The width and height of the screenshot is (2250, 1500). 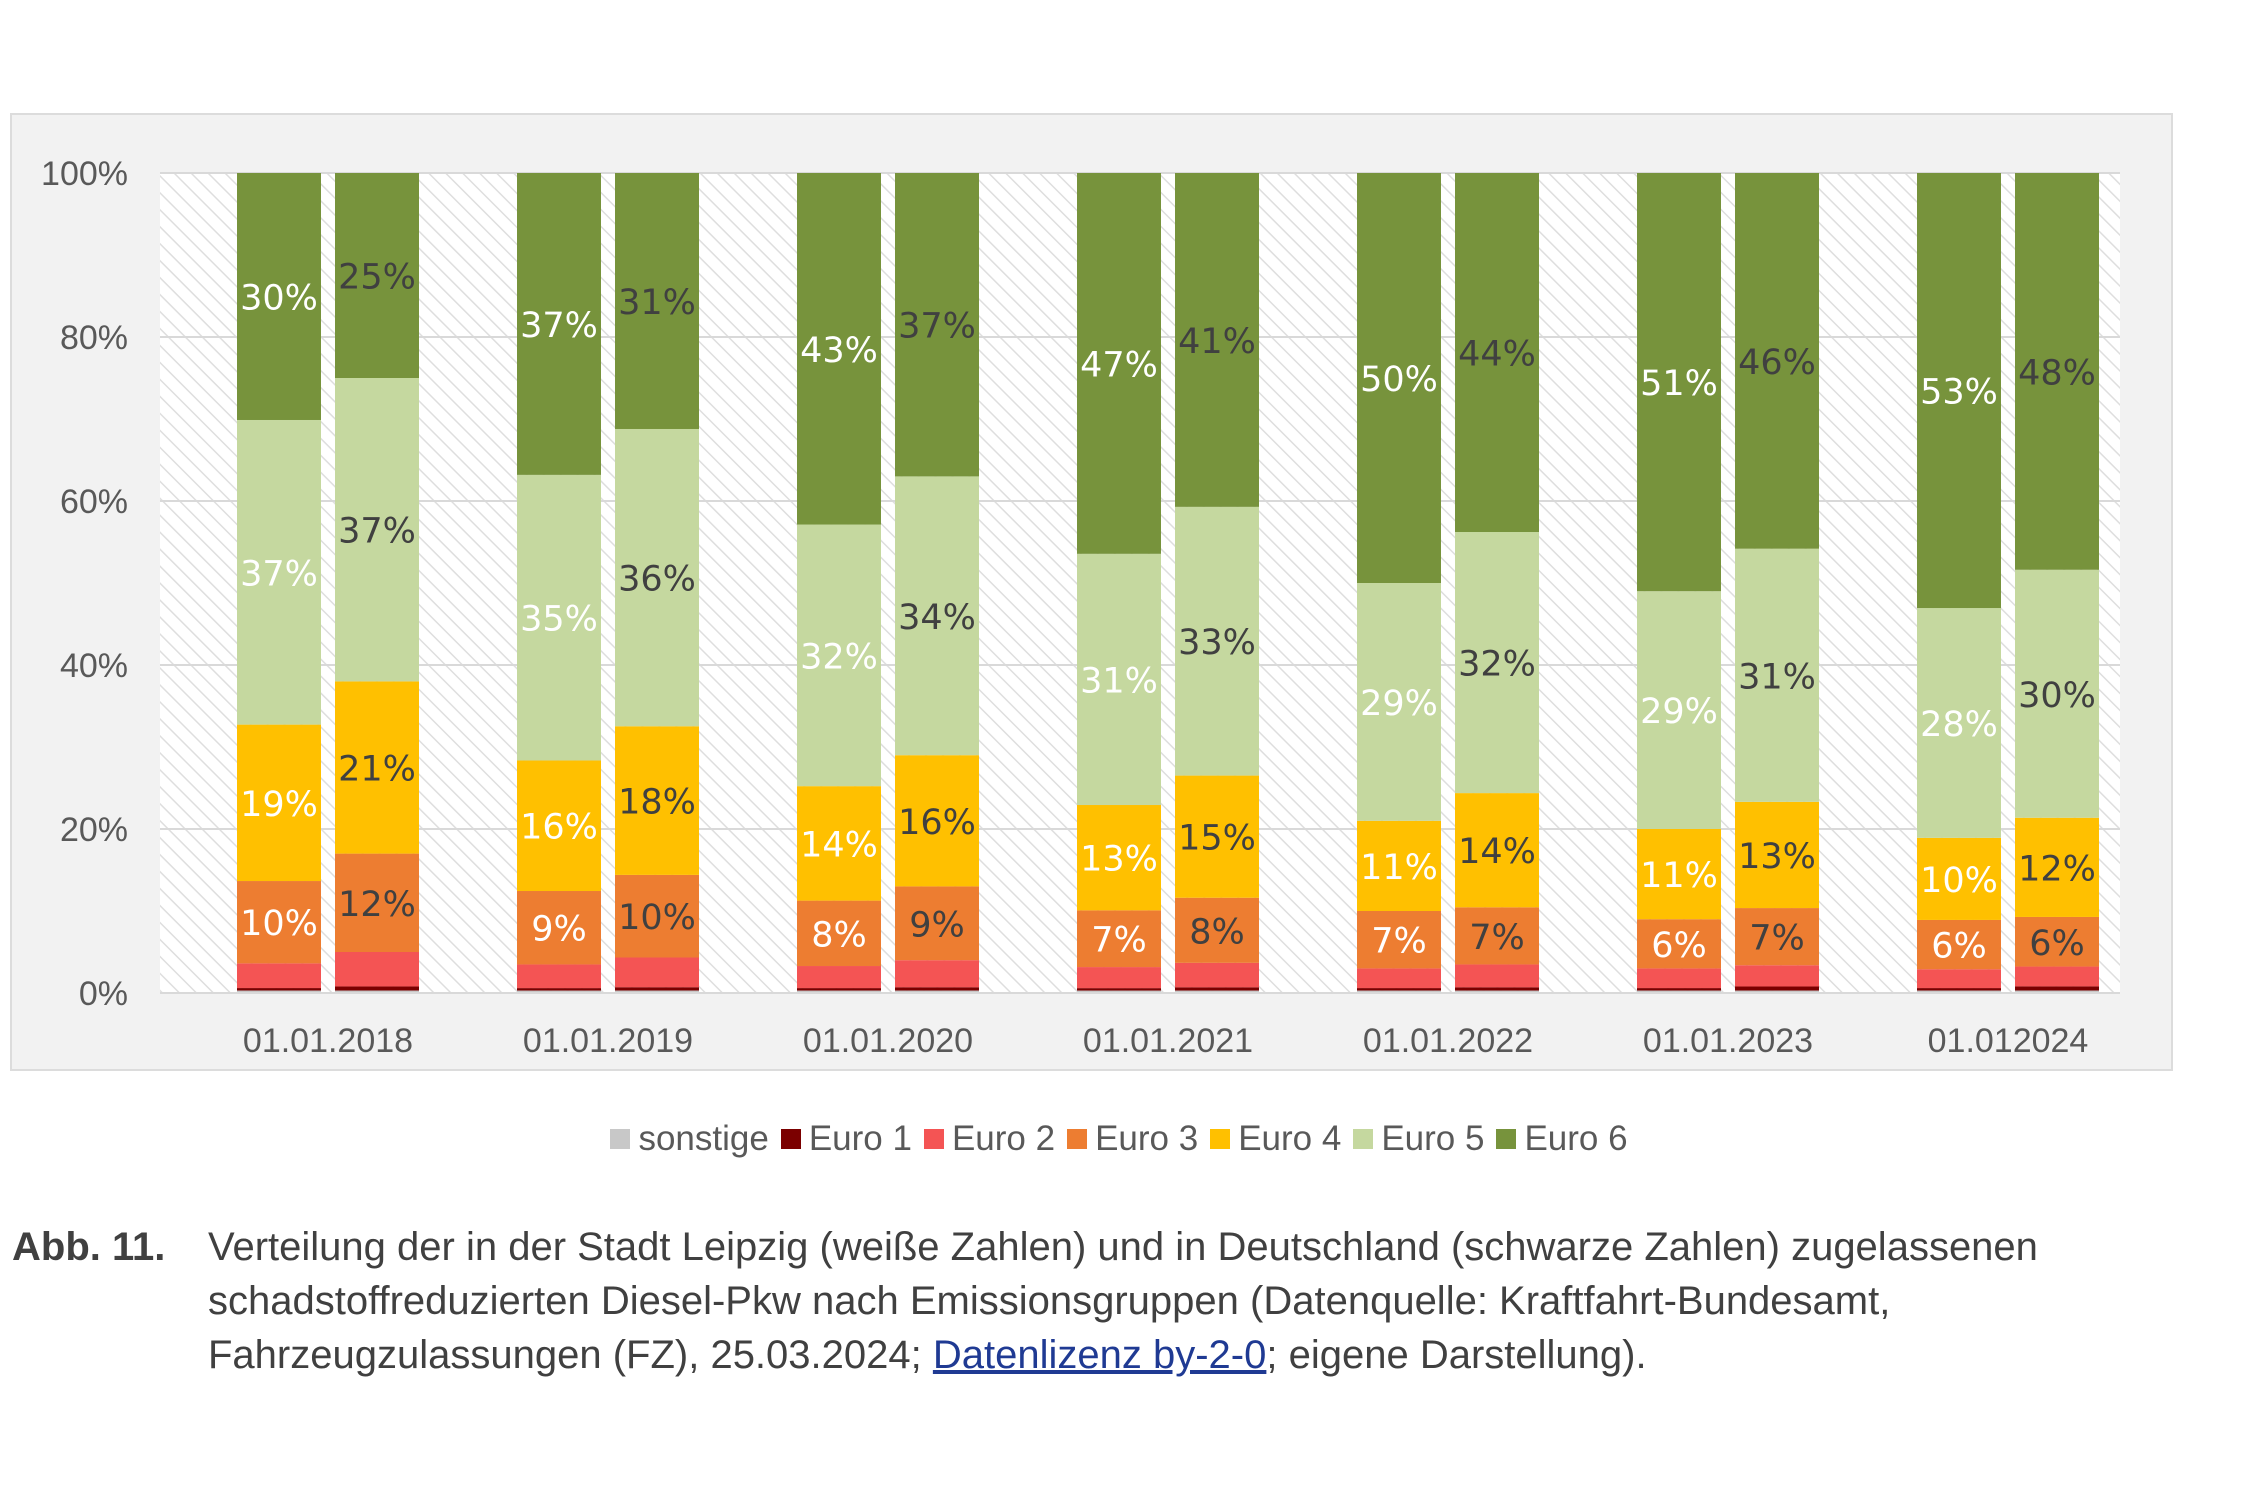 I want to click on data-label: 46%, so click(x=1777, y=363).